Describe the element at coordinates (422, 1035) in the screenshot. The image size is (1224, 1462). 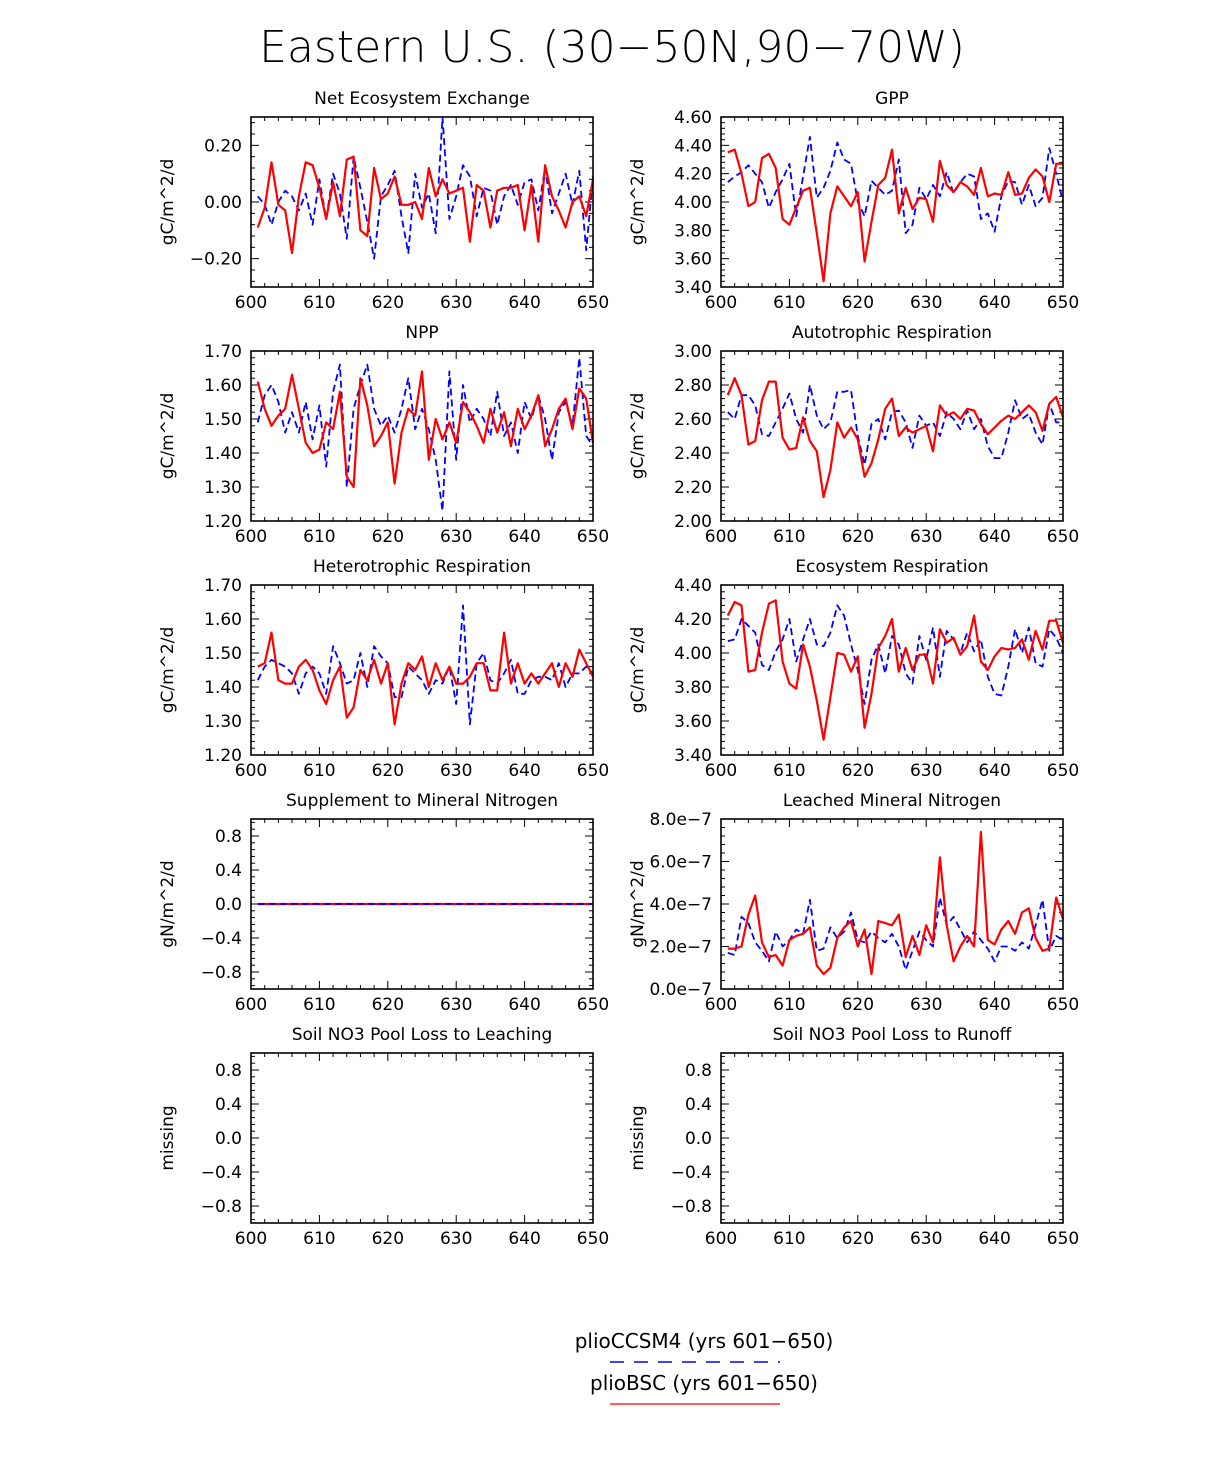
I see `panel-title: Soil NO3 Pool Loss to Leaching` at that location.